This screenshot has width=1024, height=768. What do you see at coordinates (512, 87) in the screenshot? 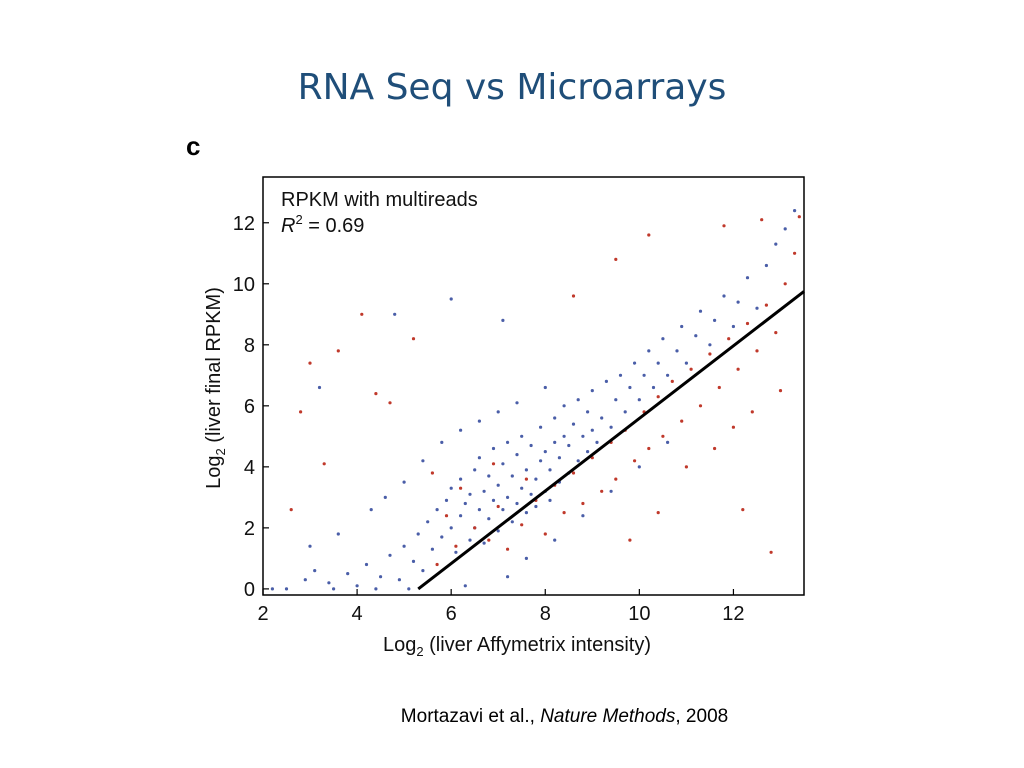
I see `slide-title: RNA Seq vs Microarrays` at bounding box center [512, 87].